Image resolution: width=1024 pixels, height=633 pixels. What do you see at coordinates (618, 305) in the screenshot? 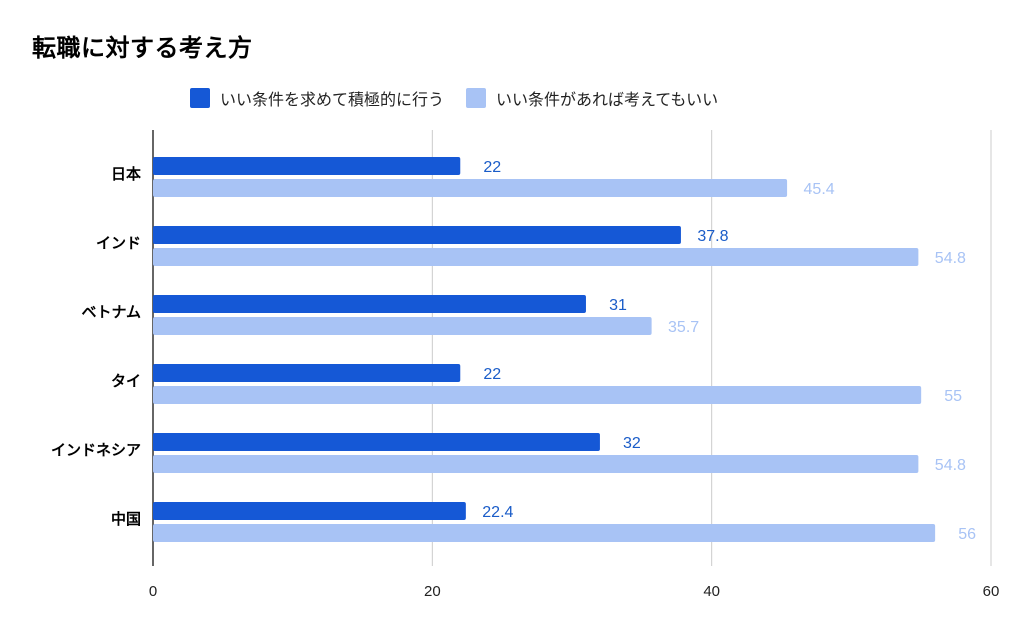
I see `data-label: 31` at bounding box center [618, 305].